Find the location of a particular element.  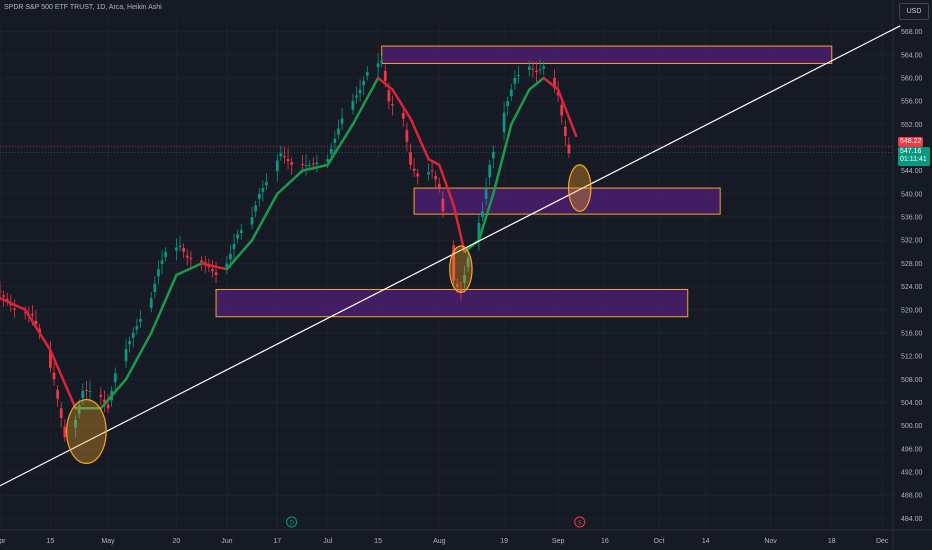

y-tick-label: 504.00 is located at coordinates (912, 403).